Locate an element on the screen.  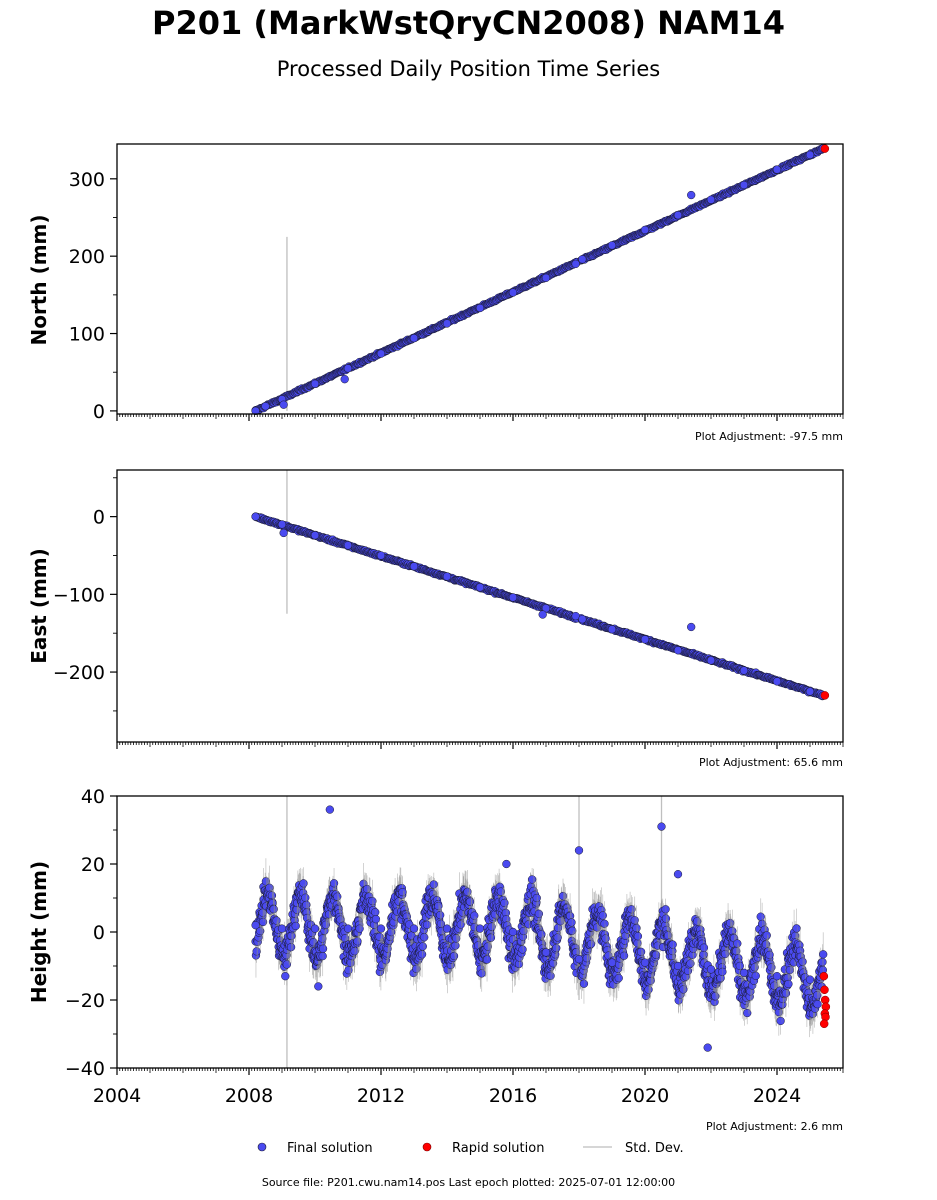
final-solution-key-points is located at coordinates (533, 283).